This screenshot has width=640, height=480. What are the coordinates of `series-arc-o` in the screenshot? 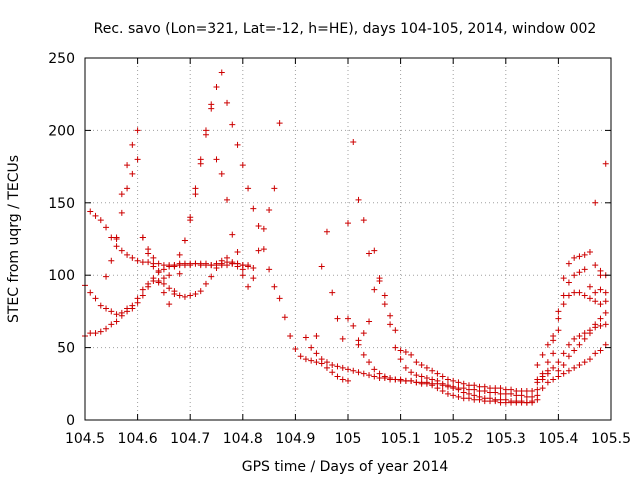 It's located at (582, 341).